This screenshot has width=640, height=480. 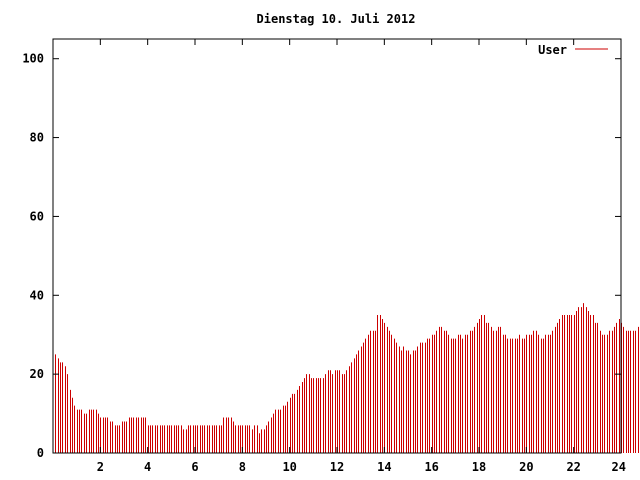 What do you see at coordinates (573, 50) in the screenshot?
I see `legend: User` at bounding box center [573, 50].